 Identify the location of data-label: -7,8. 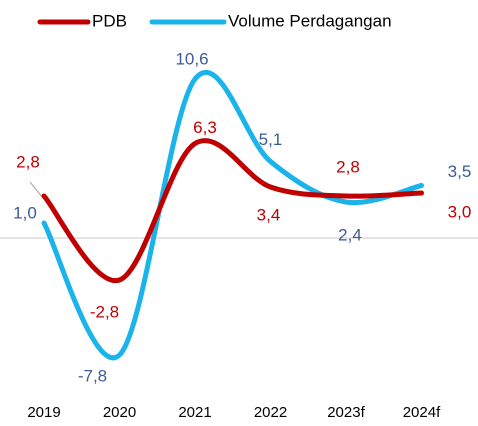
(92, 375).